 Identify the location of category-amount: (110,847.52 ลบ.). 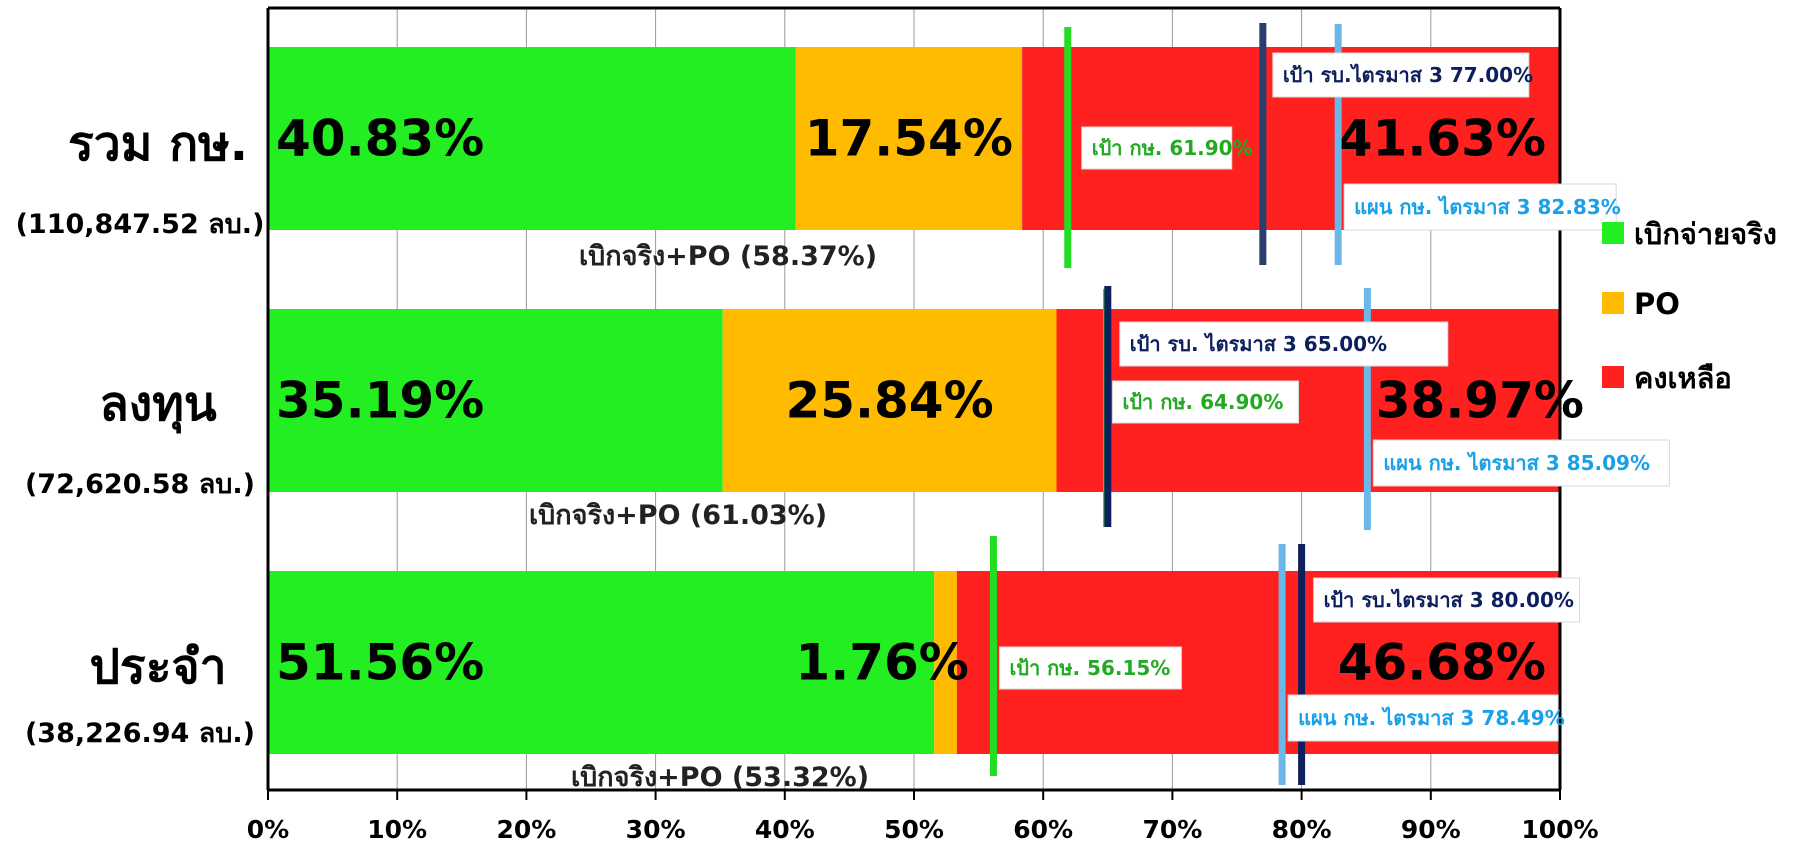
(140, 224).